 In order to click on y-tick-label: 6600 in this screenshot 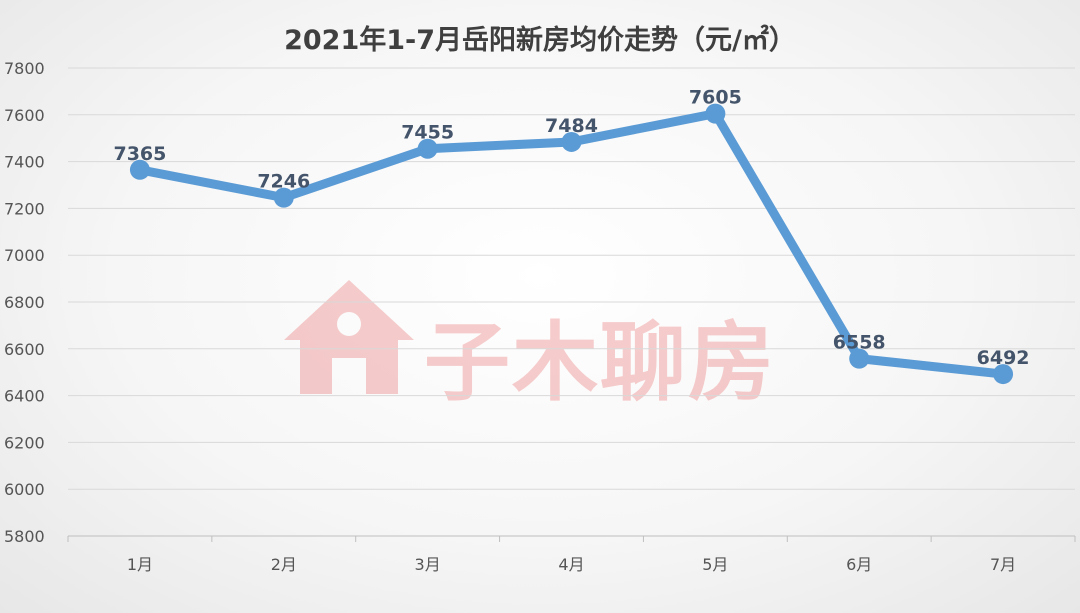, I will do `click(24, 349)`.